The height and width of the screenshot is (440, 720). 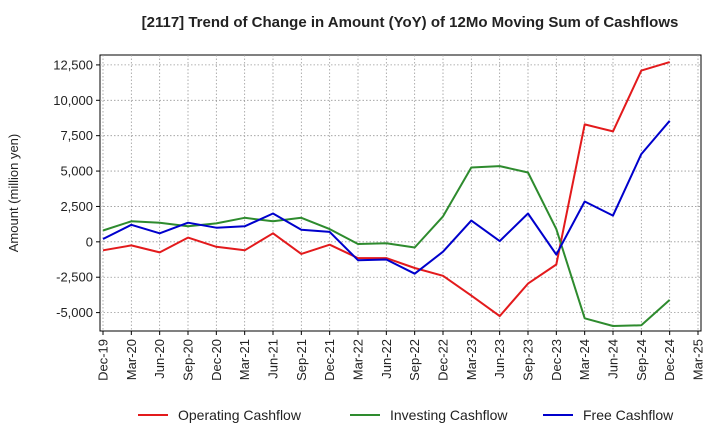 What do you see at coordinates (414, 360) in the screenshot?
I see `x-tick-label: Sep-22` at bounding box center [414, 360].